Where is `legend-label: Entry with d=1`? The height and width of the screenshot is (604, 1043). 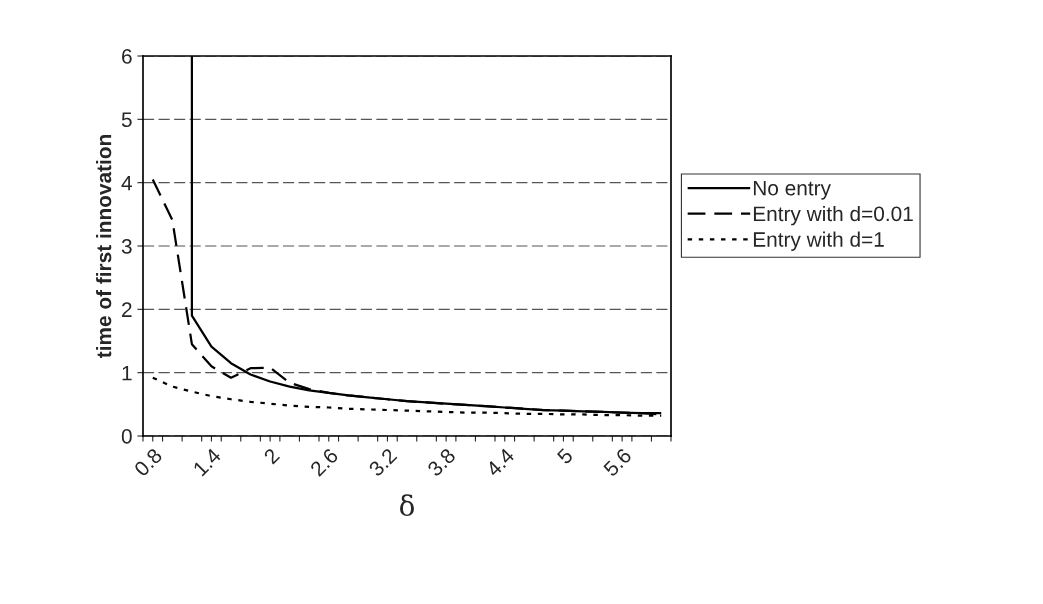 legend-label: Entry with d=1 is located at coordinates (818, 241).